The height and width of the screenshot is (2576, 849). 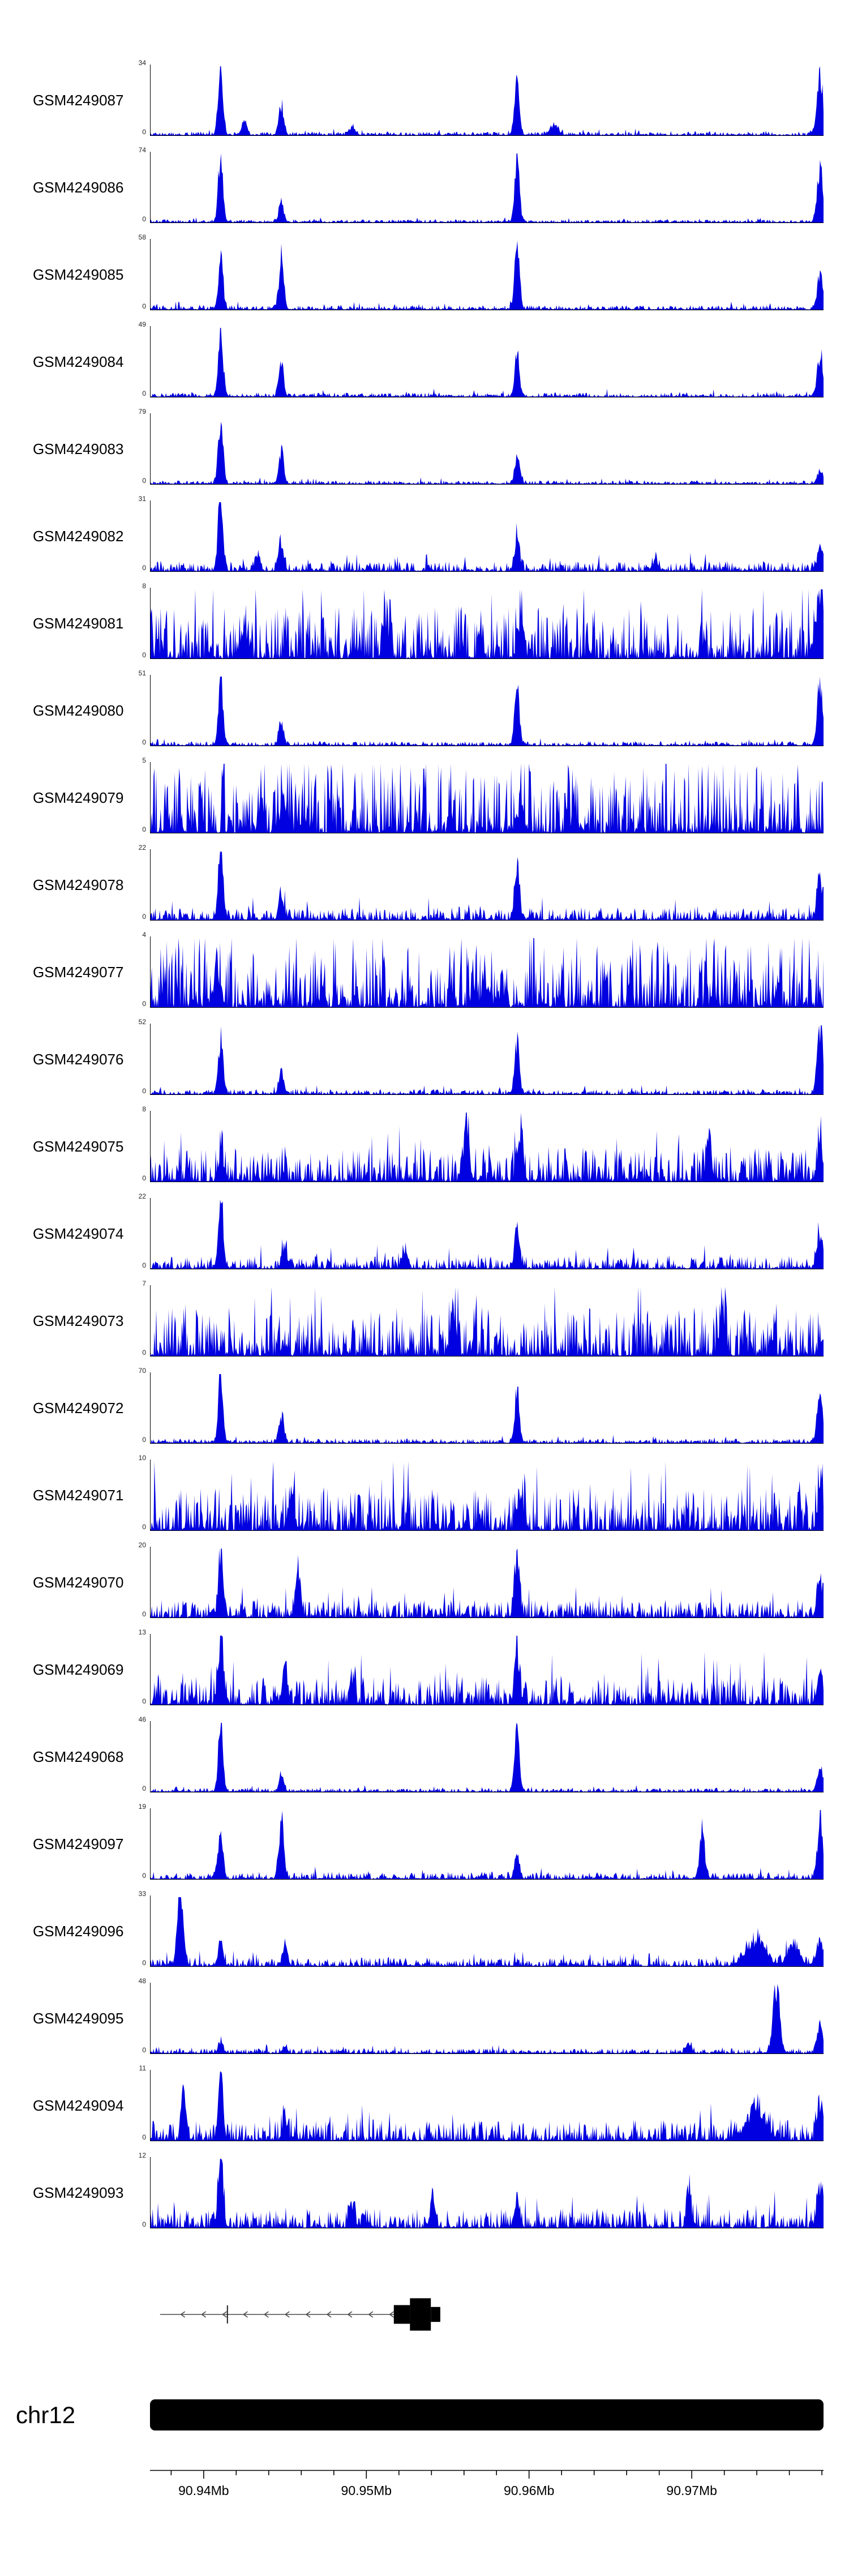 What do you see at coordinates (142, 1719) in the screenshot?
I see `track-ymax-label: 46` at bounding box center [142, 1719].